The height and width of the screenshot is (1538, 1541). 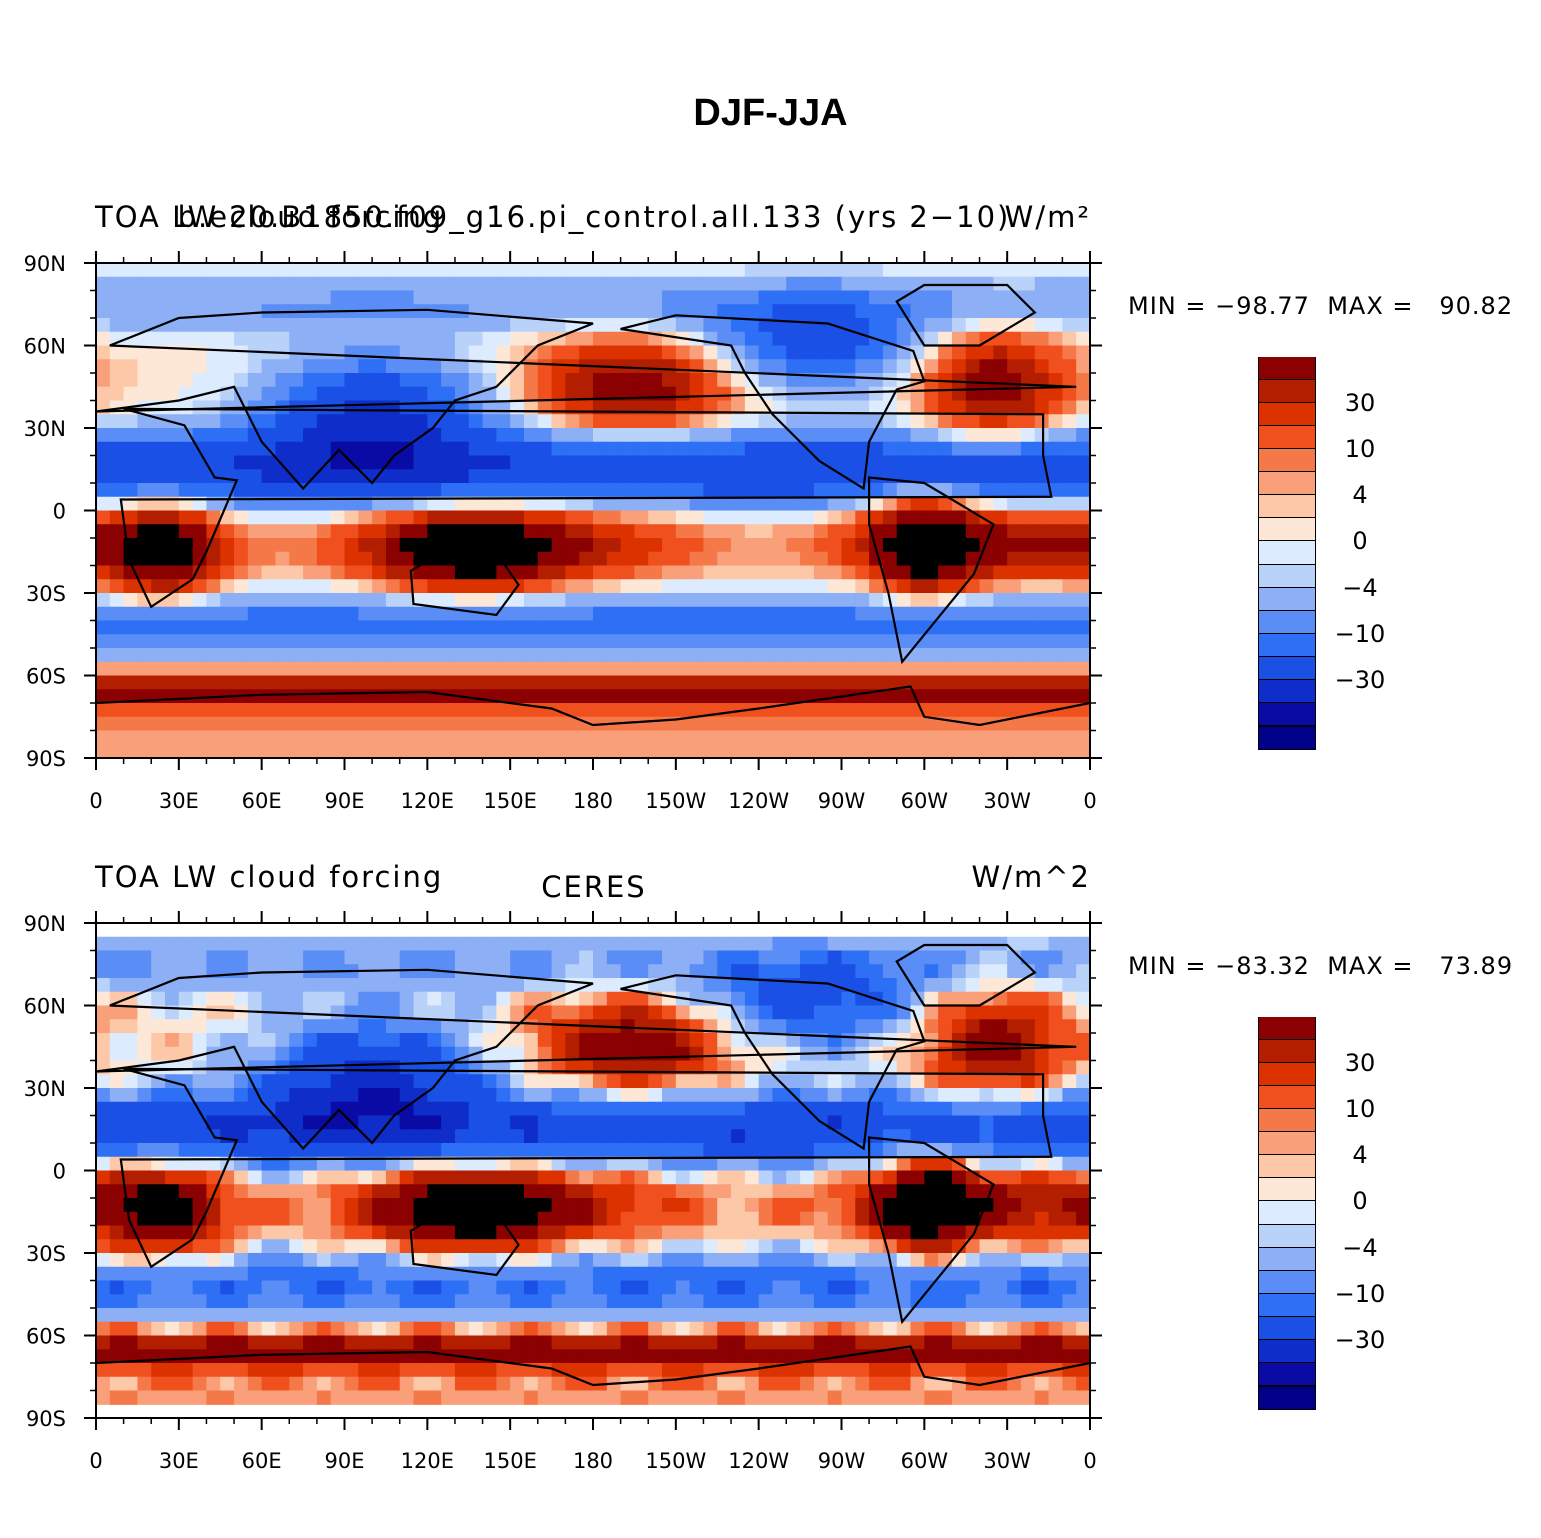 What do you see at coordinates (1360, 679) in the screenshot?
I see `colorbar-label: −30` at bounding box center [1360, 679].